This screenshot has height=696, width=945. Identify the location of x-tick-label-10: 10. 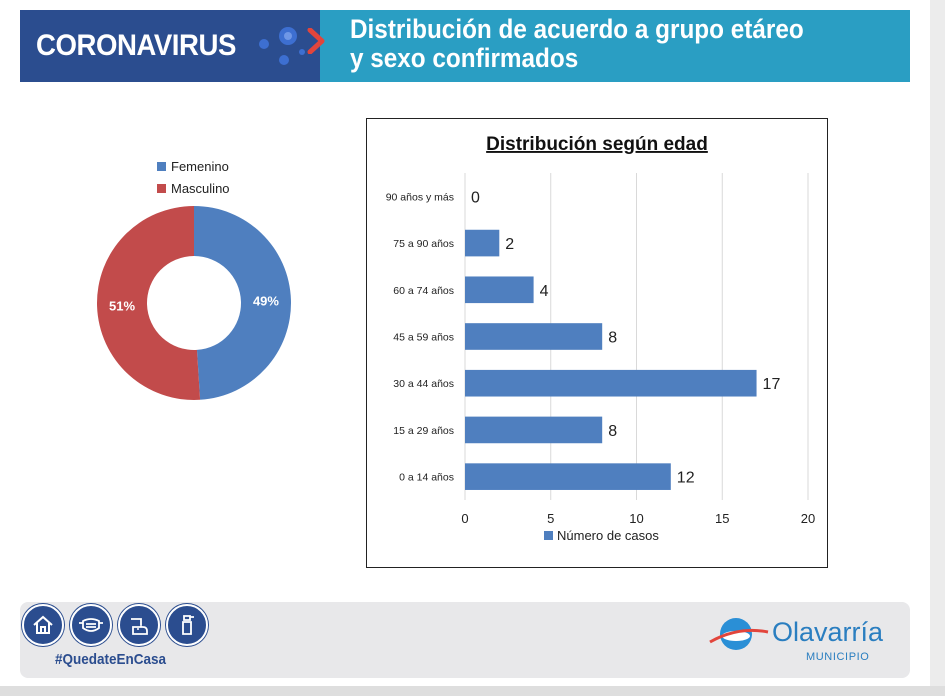
(636, 518).